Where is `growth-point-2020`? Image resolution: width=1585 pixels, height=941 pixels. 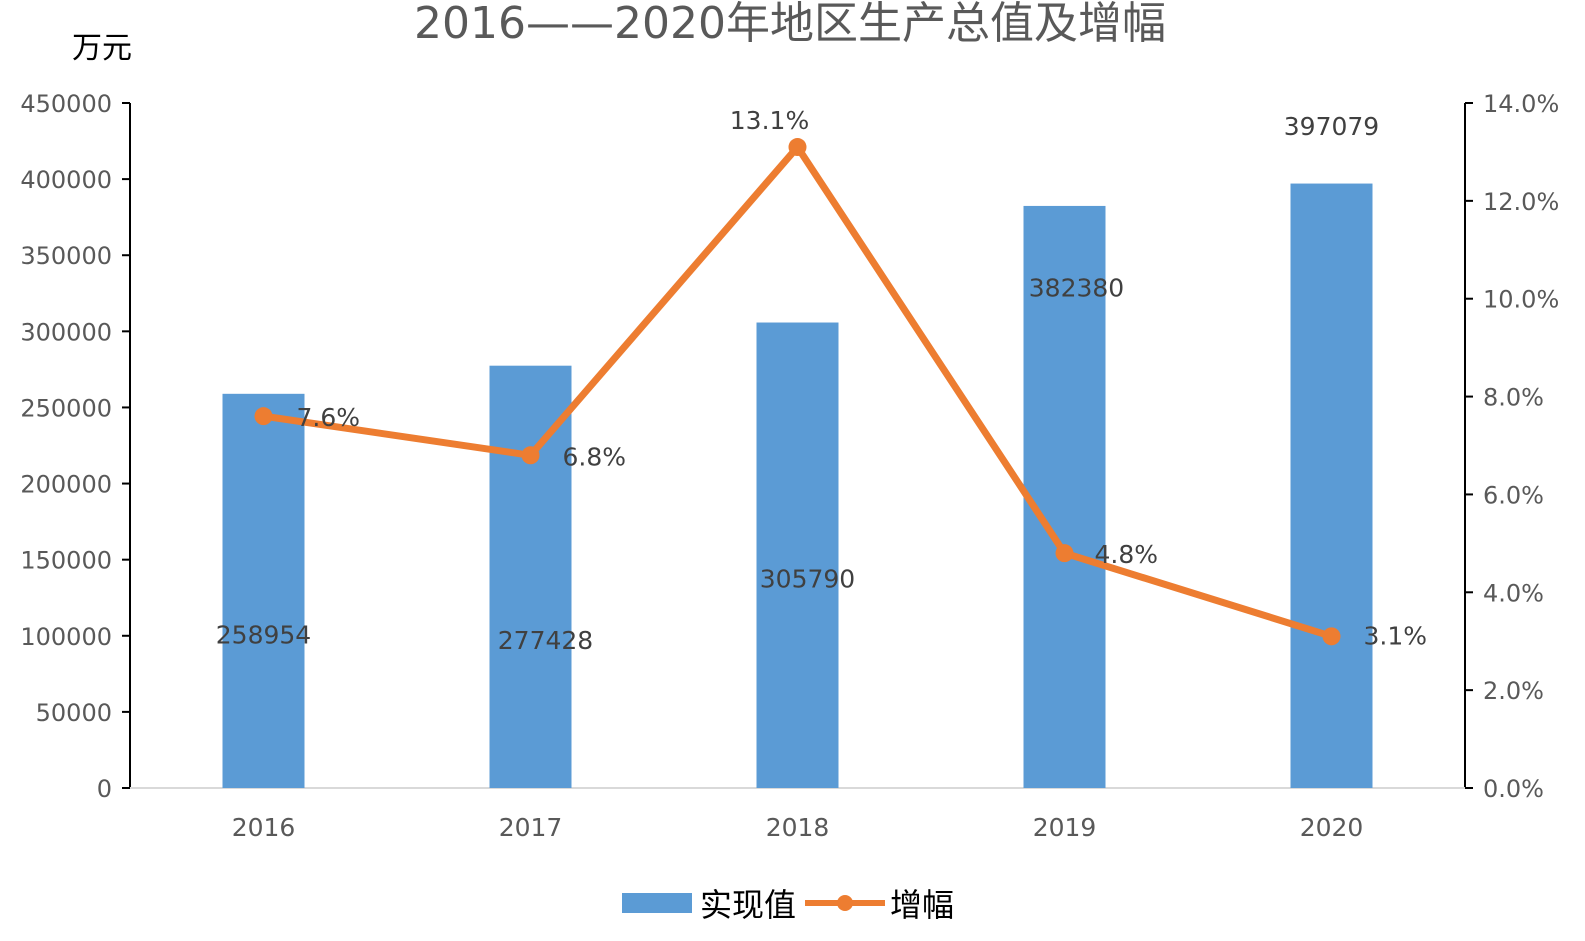
growth-point-2020 is located at coordinates (1331, 636).